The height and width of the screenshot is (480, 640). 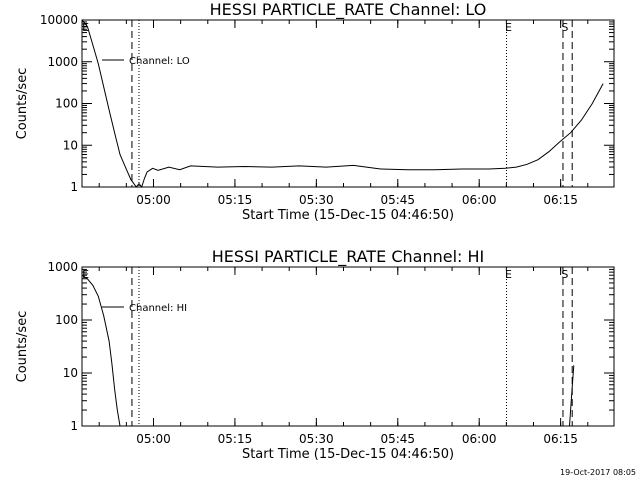 What do you see at coordinates (348, 257) in the screenshot?
I see `chart-title: HESSI PARTICLE_RATE Channel: HI` at bounding box center [348, 257].